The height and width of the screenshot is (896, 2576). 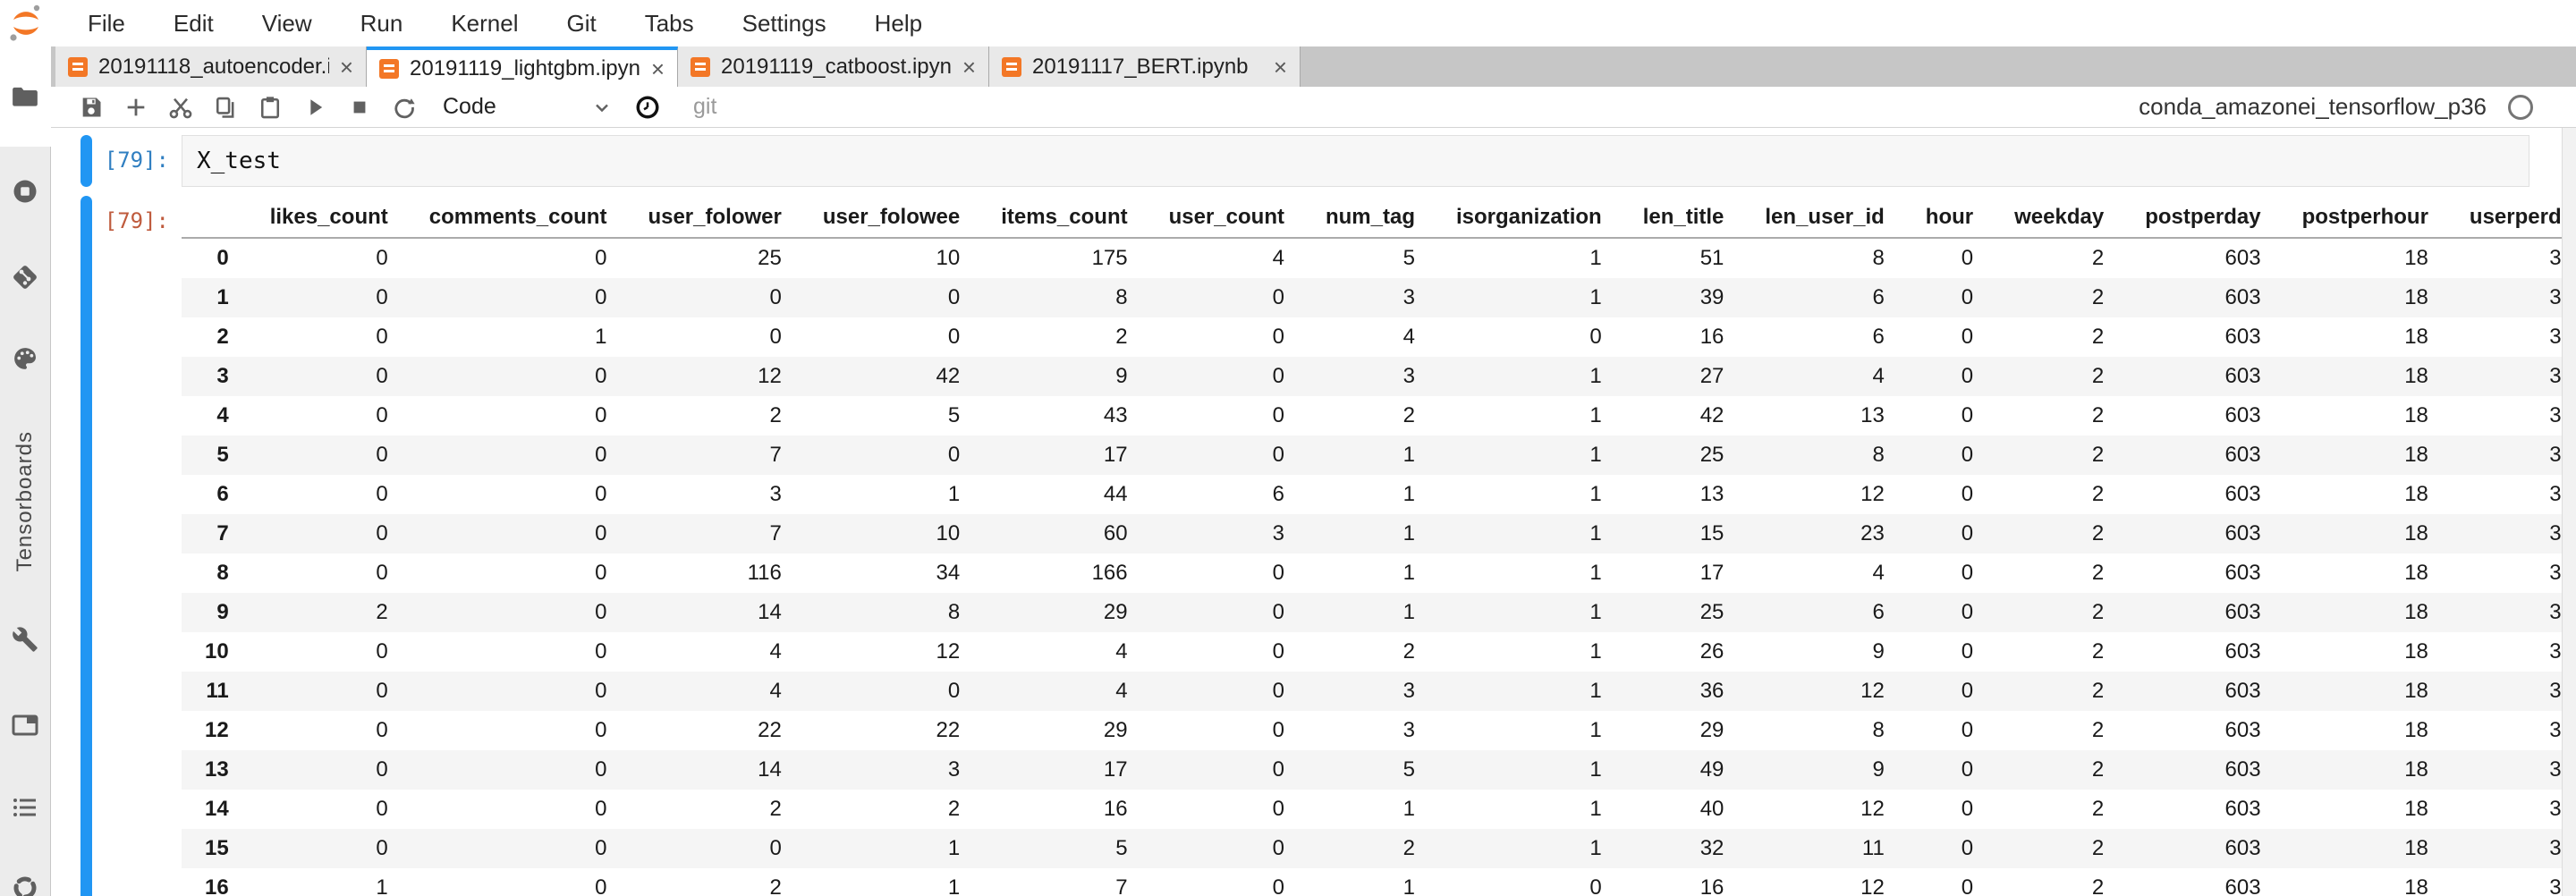 I want to click on column-header: isorganization, so click(x=1529, y=217).